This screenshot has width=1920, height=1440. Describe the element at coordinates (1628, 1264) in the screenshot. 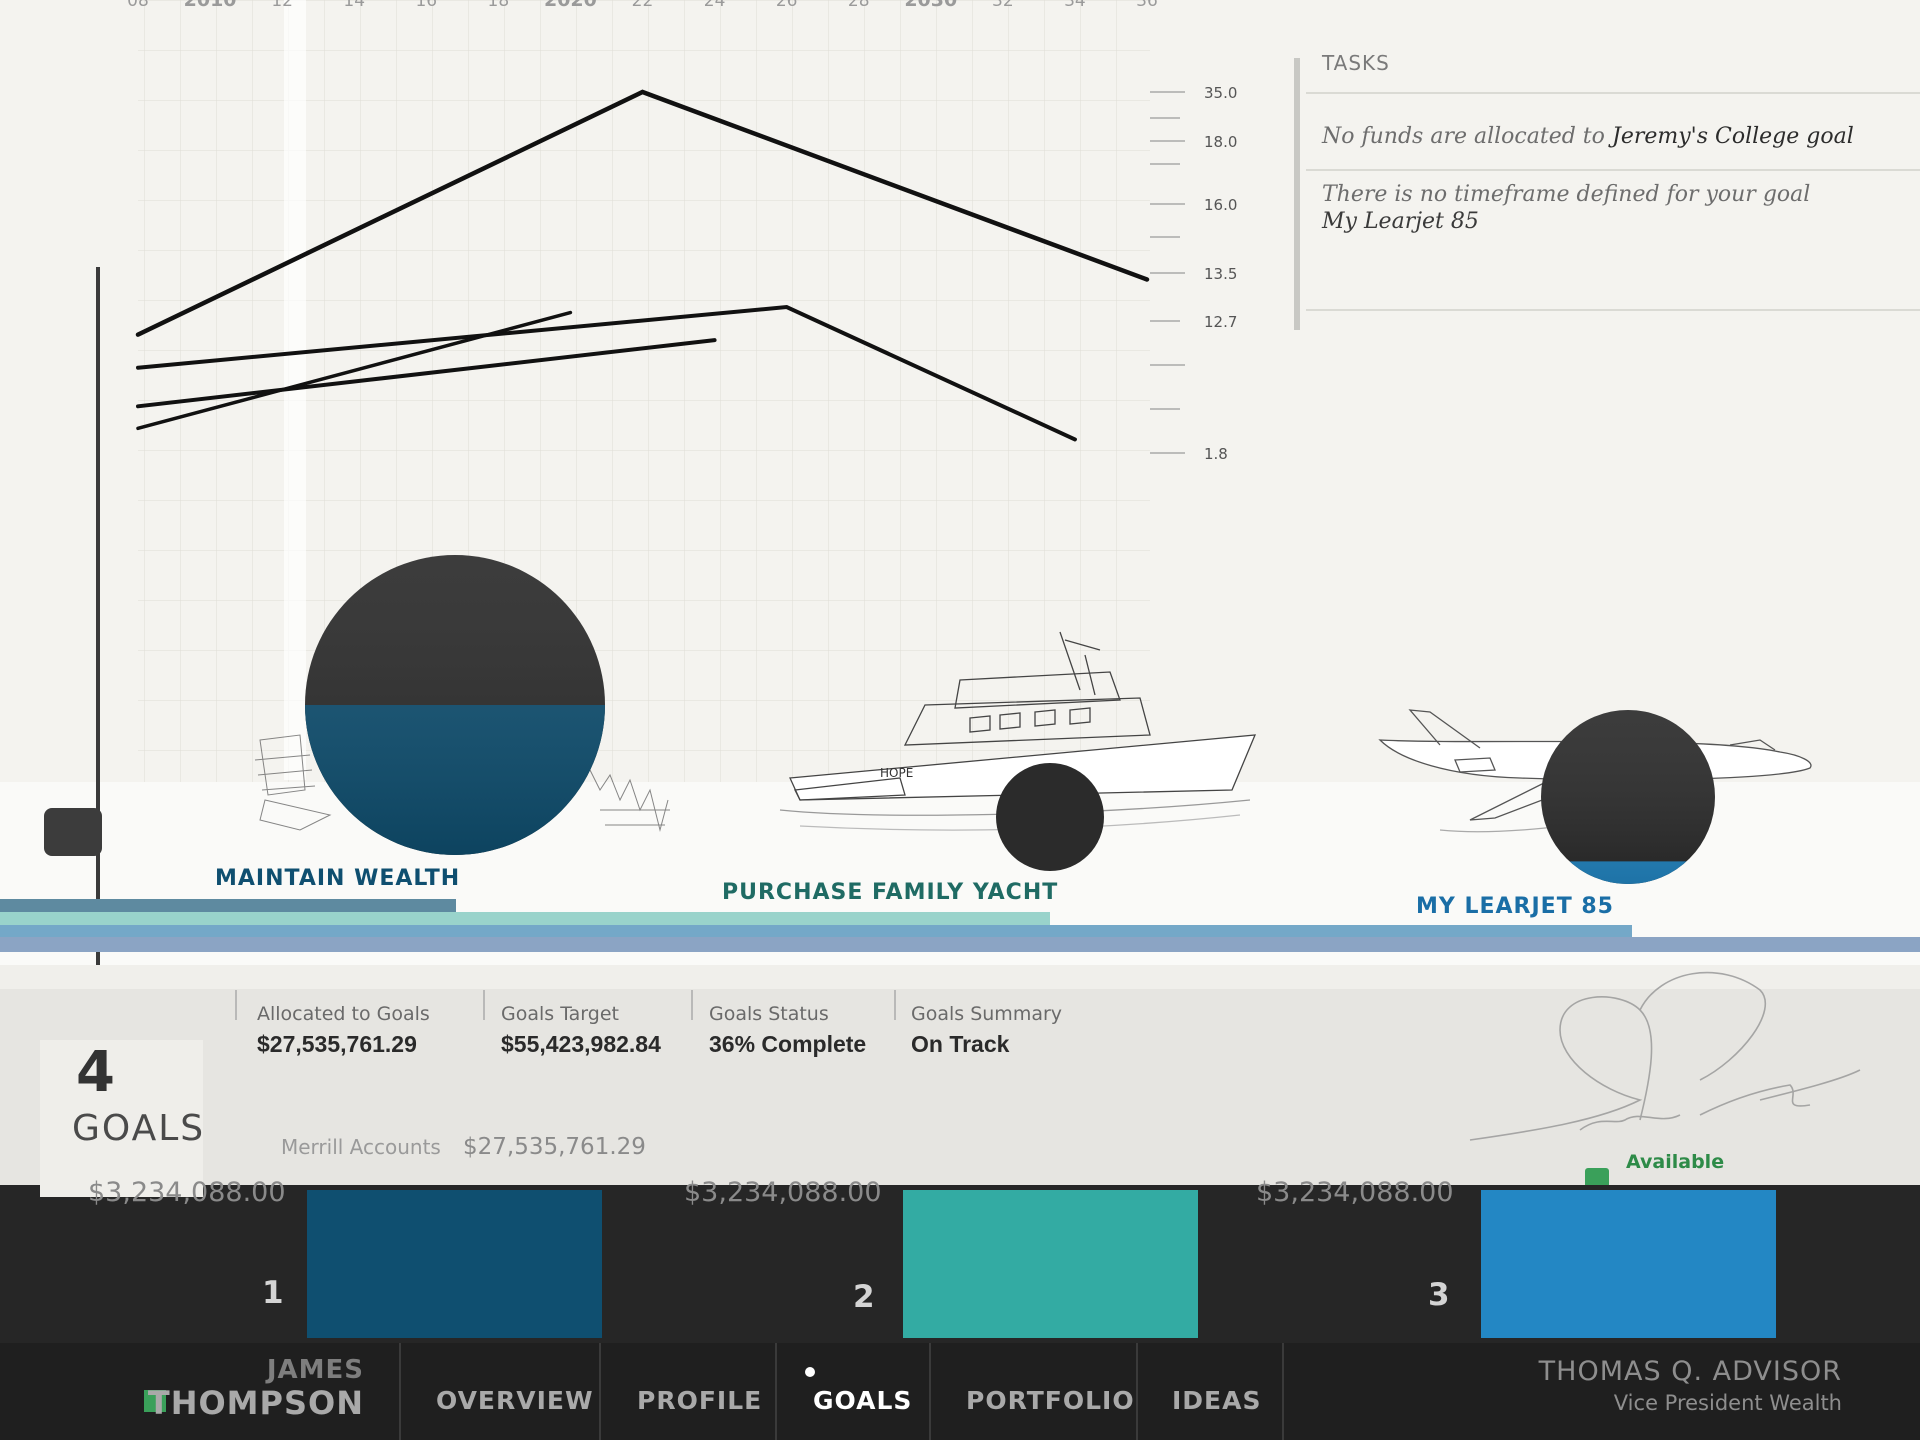

I see `goal-3-allocation-bar` at that location.